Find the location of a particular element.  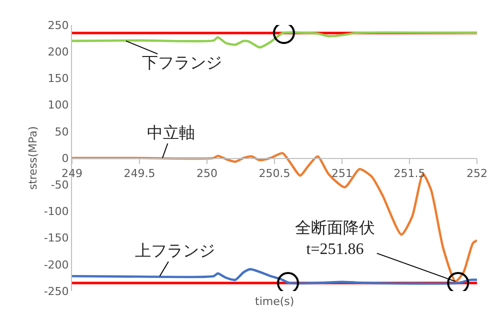

x-tick-label: 252 is located at coordinates (477, 173).